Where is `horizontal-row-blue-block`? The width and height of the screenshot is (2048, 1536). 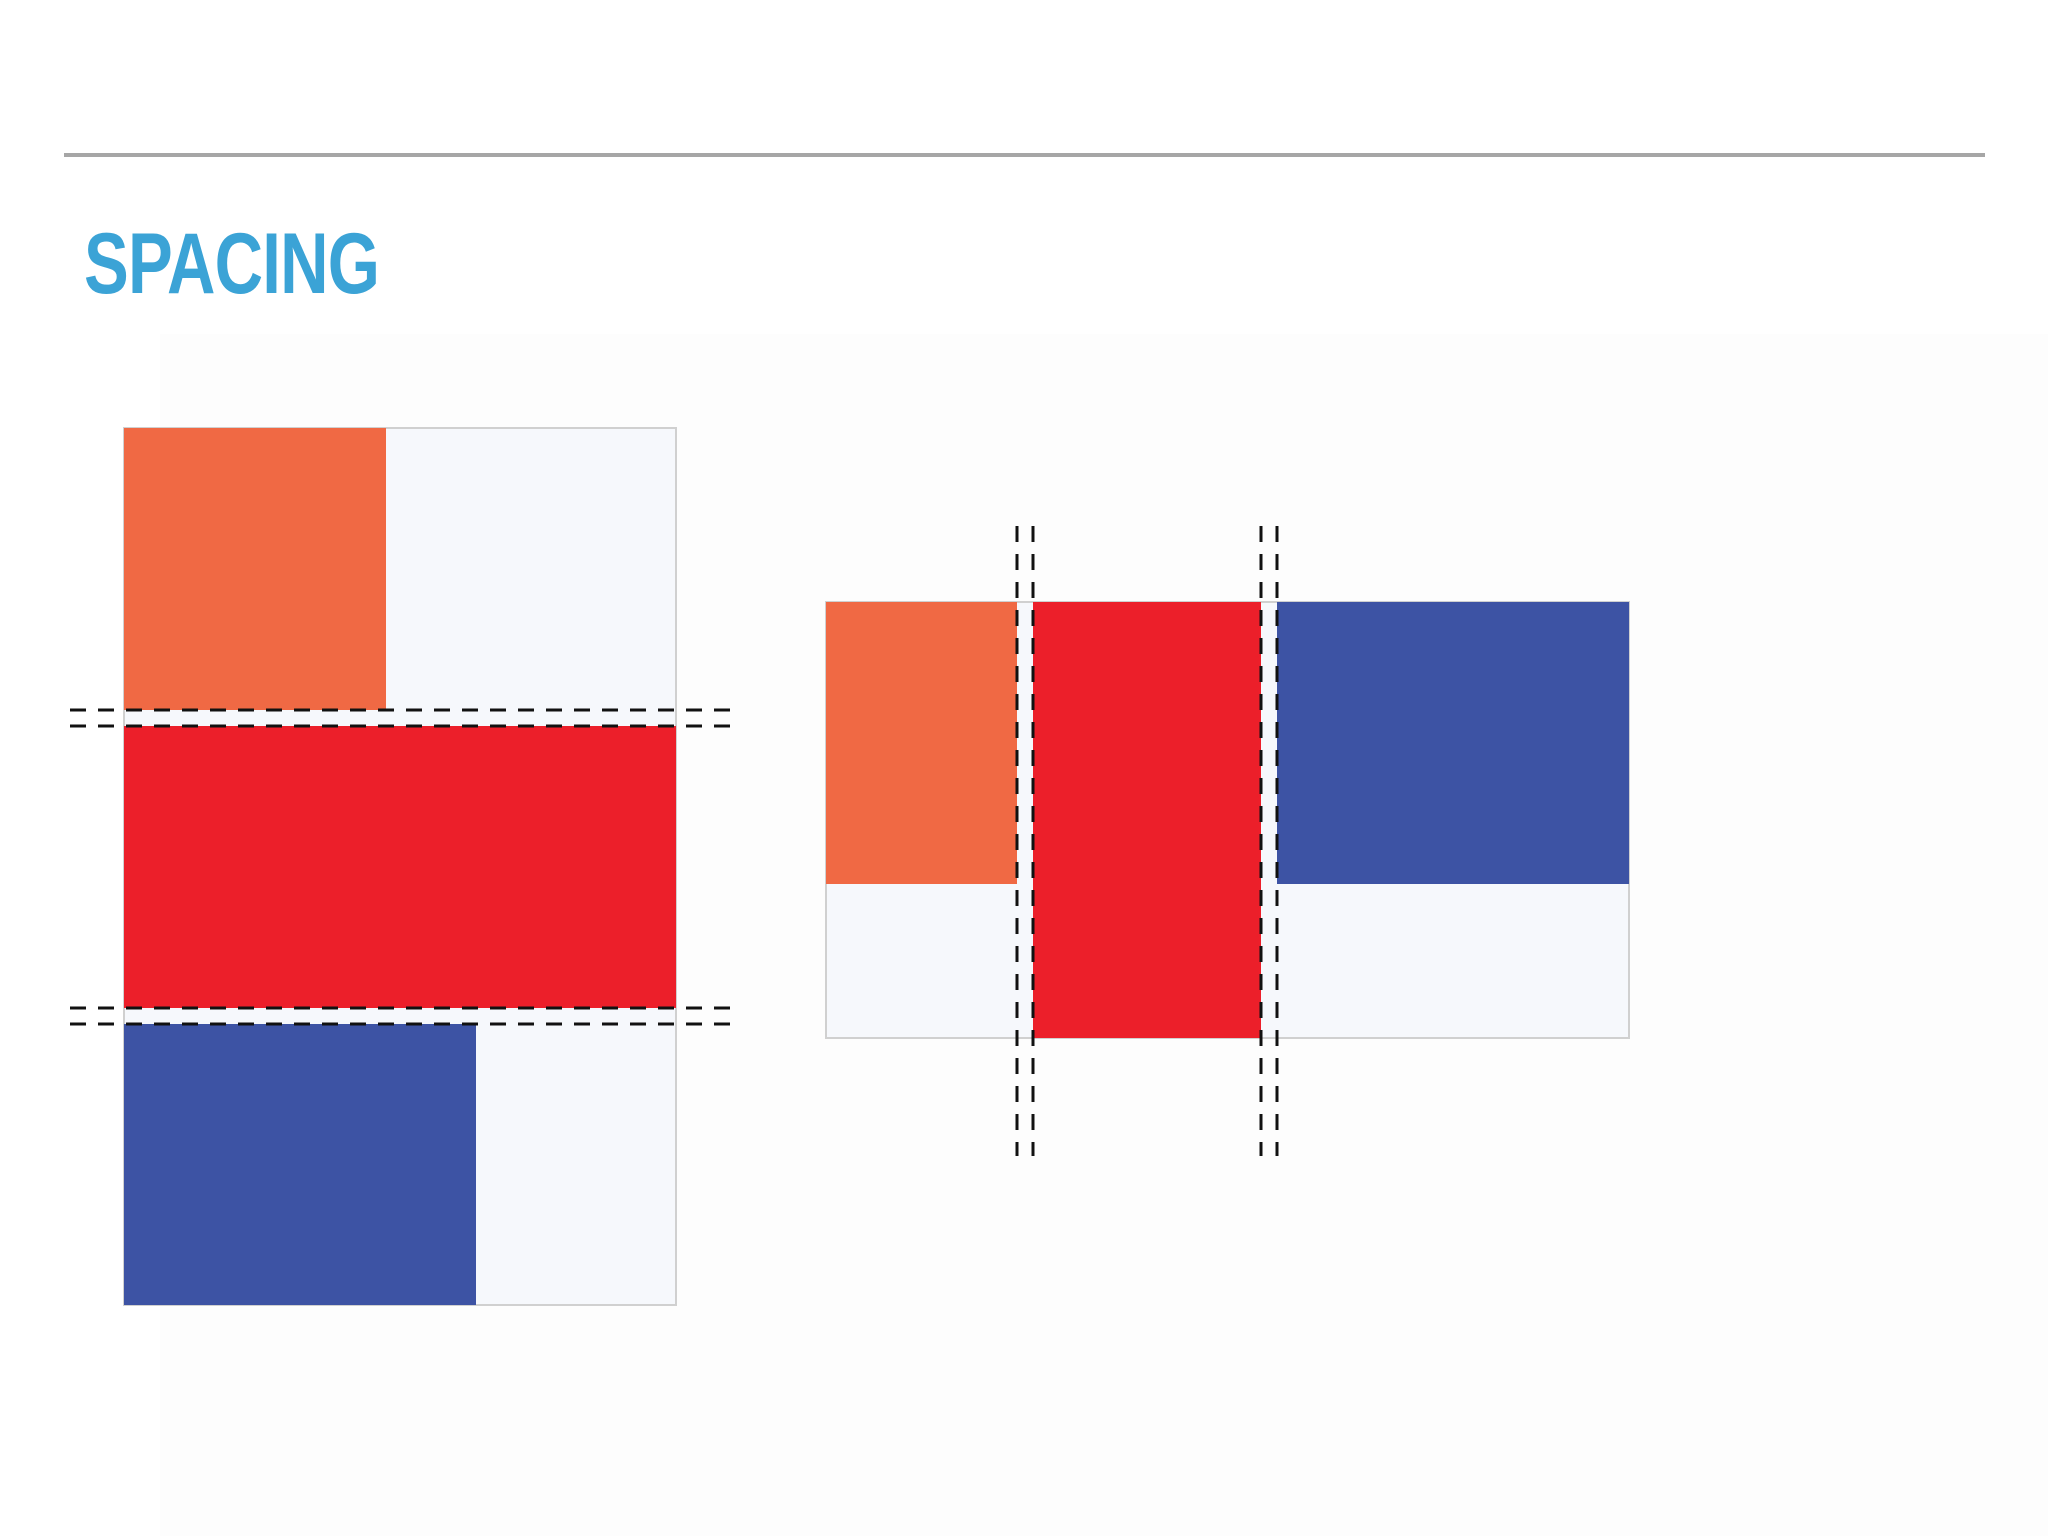
horizontal-row-blue-block is located at coordinates (1453, 743).